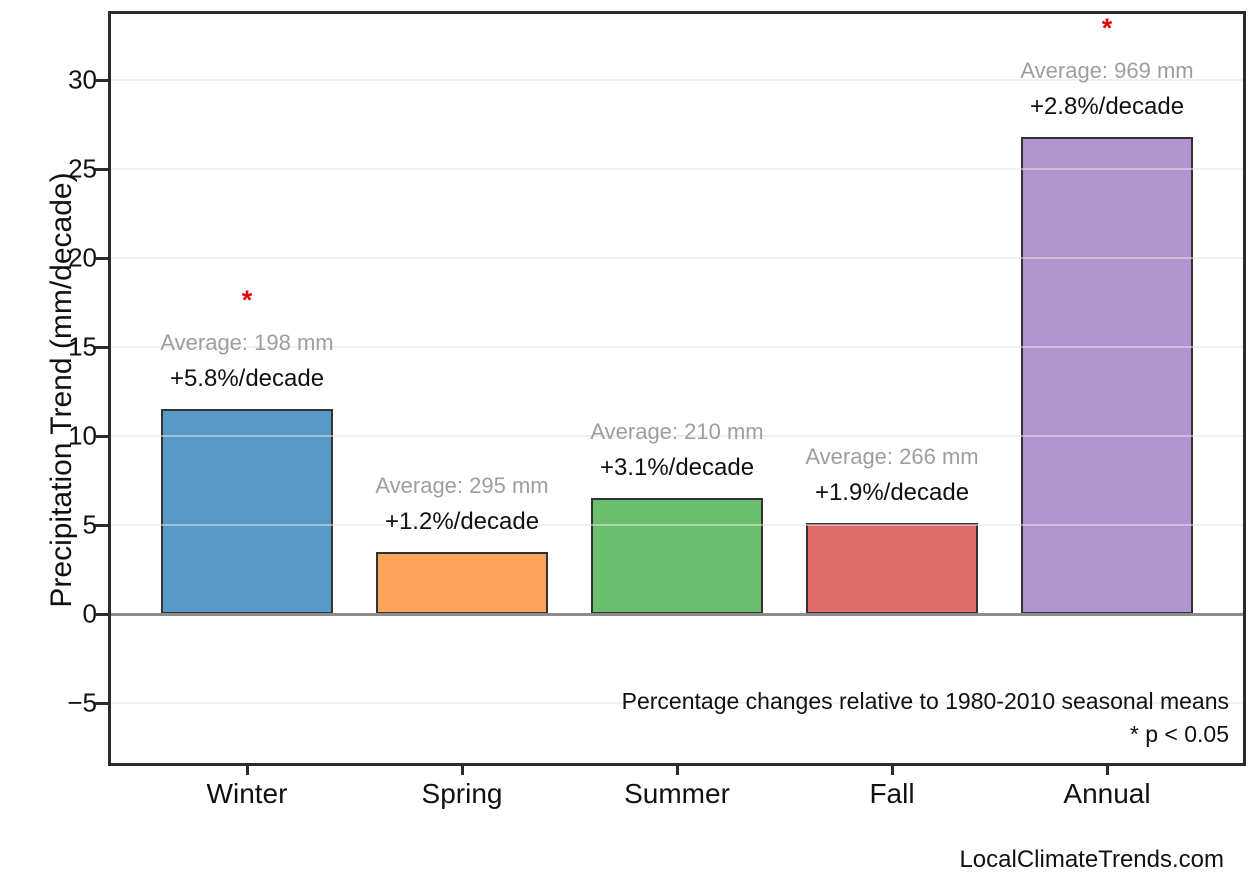 The image size is (1258, 893). What do you see at coordinates (247, 379) in the screenshot?
I see `trend-label-winter: +5.8%/decade` at bounding box center [247, 379].